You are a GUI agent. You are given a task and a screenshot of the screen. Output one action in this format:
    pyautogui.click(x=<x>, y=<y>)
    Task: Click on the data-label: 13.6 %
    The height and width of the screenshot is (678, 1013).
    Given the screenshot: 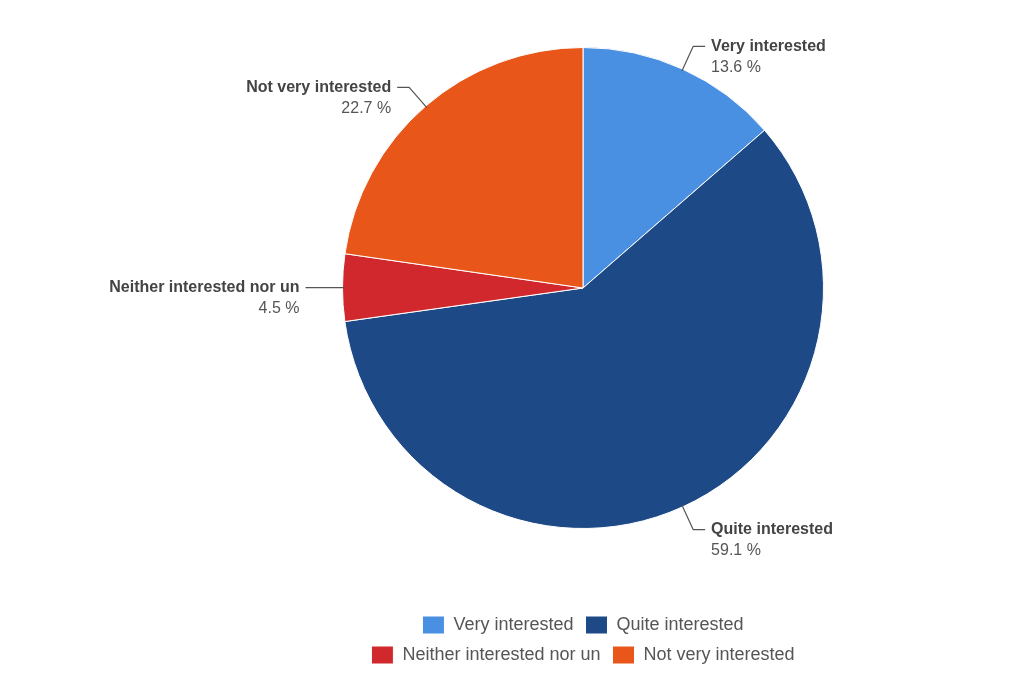 What is the action you would take?
    pyautogui.click(x=736, y=66)
    